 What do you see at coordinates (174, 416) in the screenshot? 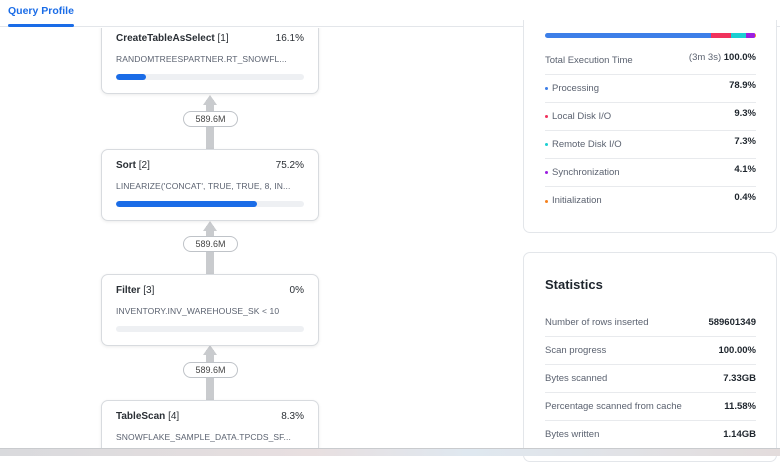
I see `node-id: [4]` at bounding box center [174, 416].